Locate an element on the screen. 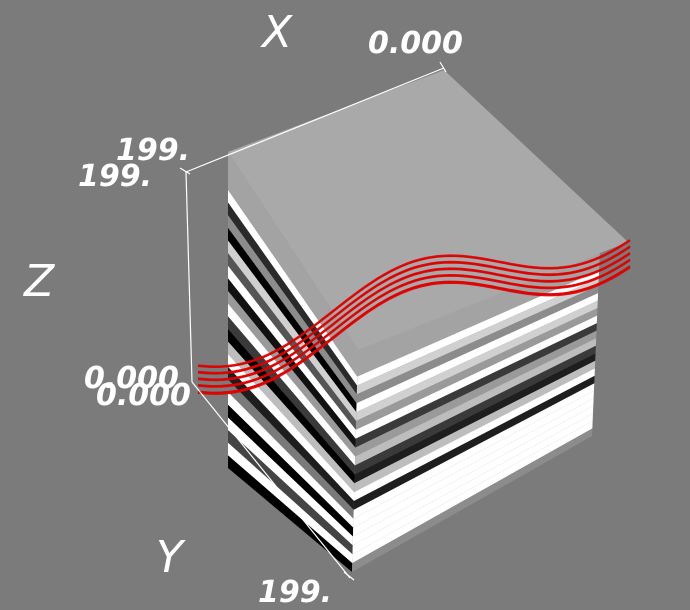  x-axis-title: X is located at coordinates (276, 32).